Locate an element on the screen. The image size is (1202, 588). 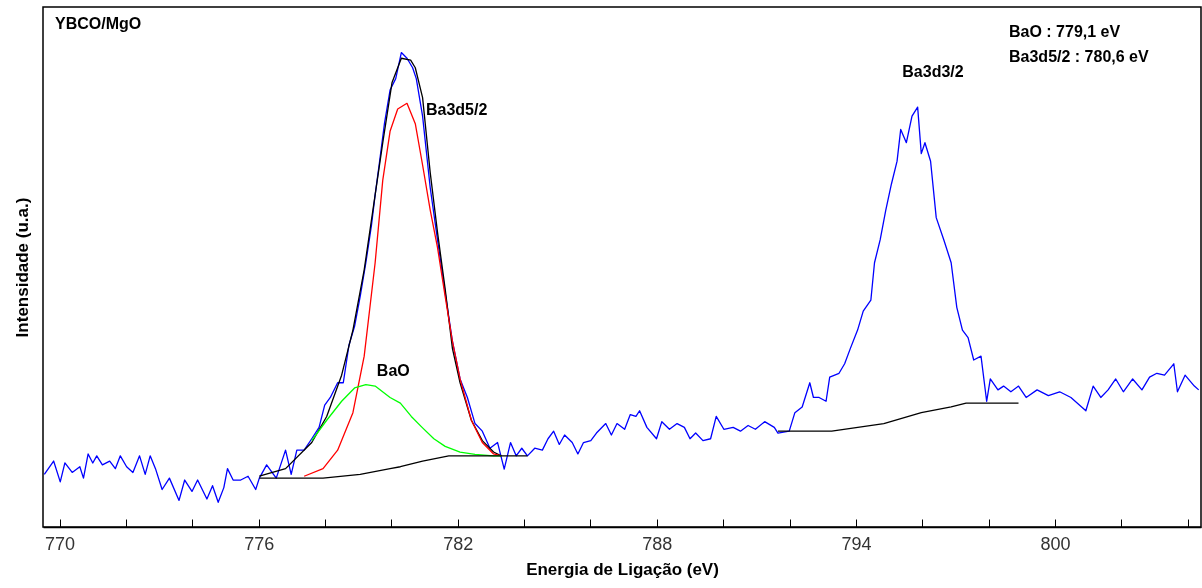
x-tick-label: 776 is located at coordinates (259, 543).